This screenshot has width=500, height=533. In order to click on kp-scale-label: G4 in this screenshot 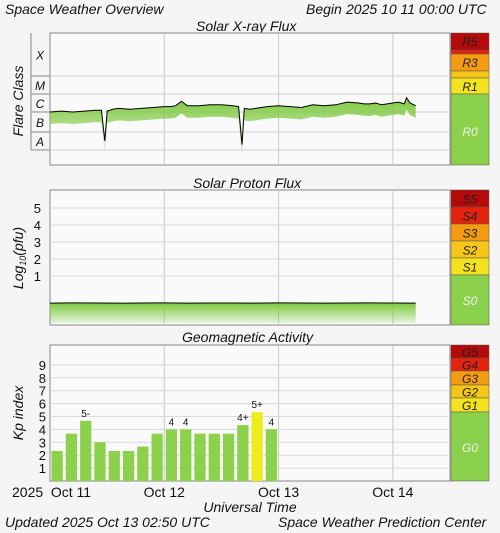, I will do `click(470, 366)`.